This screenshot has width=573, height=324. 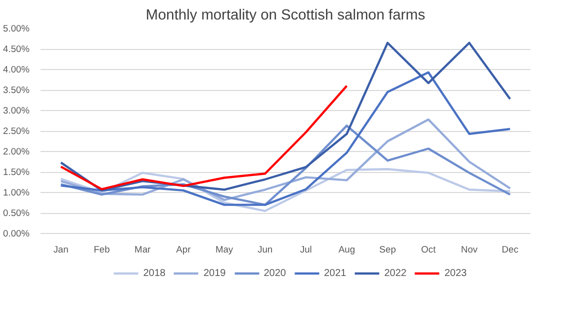 I want to click on y-tick-label: 1.50%, so click(x=16, y=172).